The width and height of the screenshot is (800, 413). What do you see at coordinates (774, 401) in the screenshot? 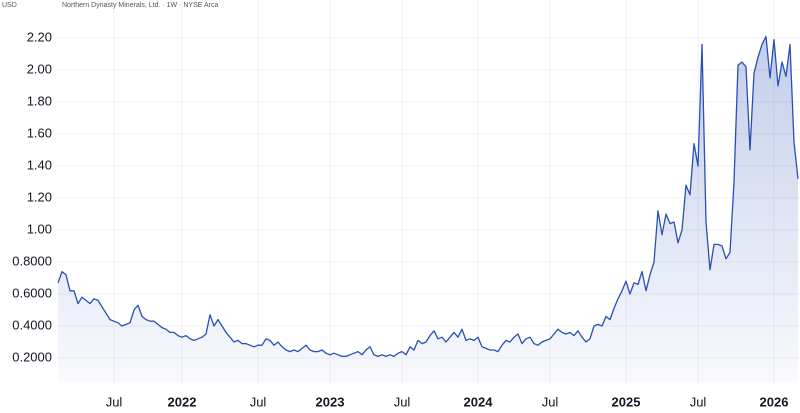
I see `x-tick-label: 2026` at bounding box center [774, 401].